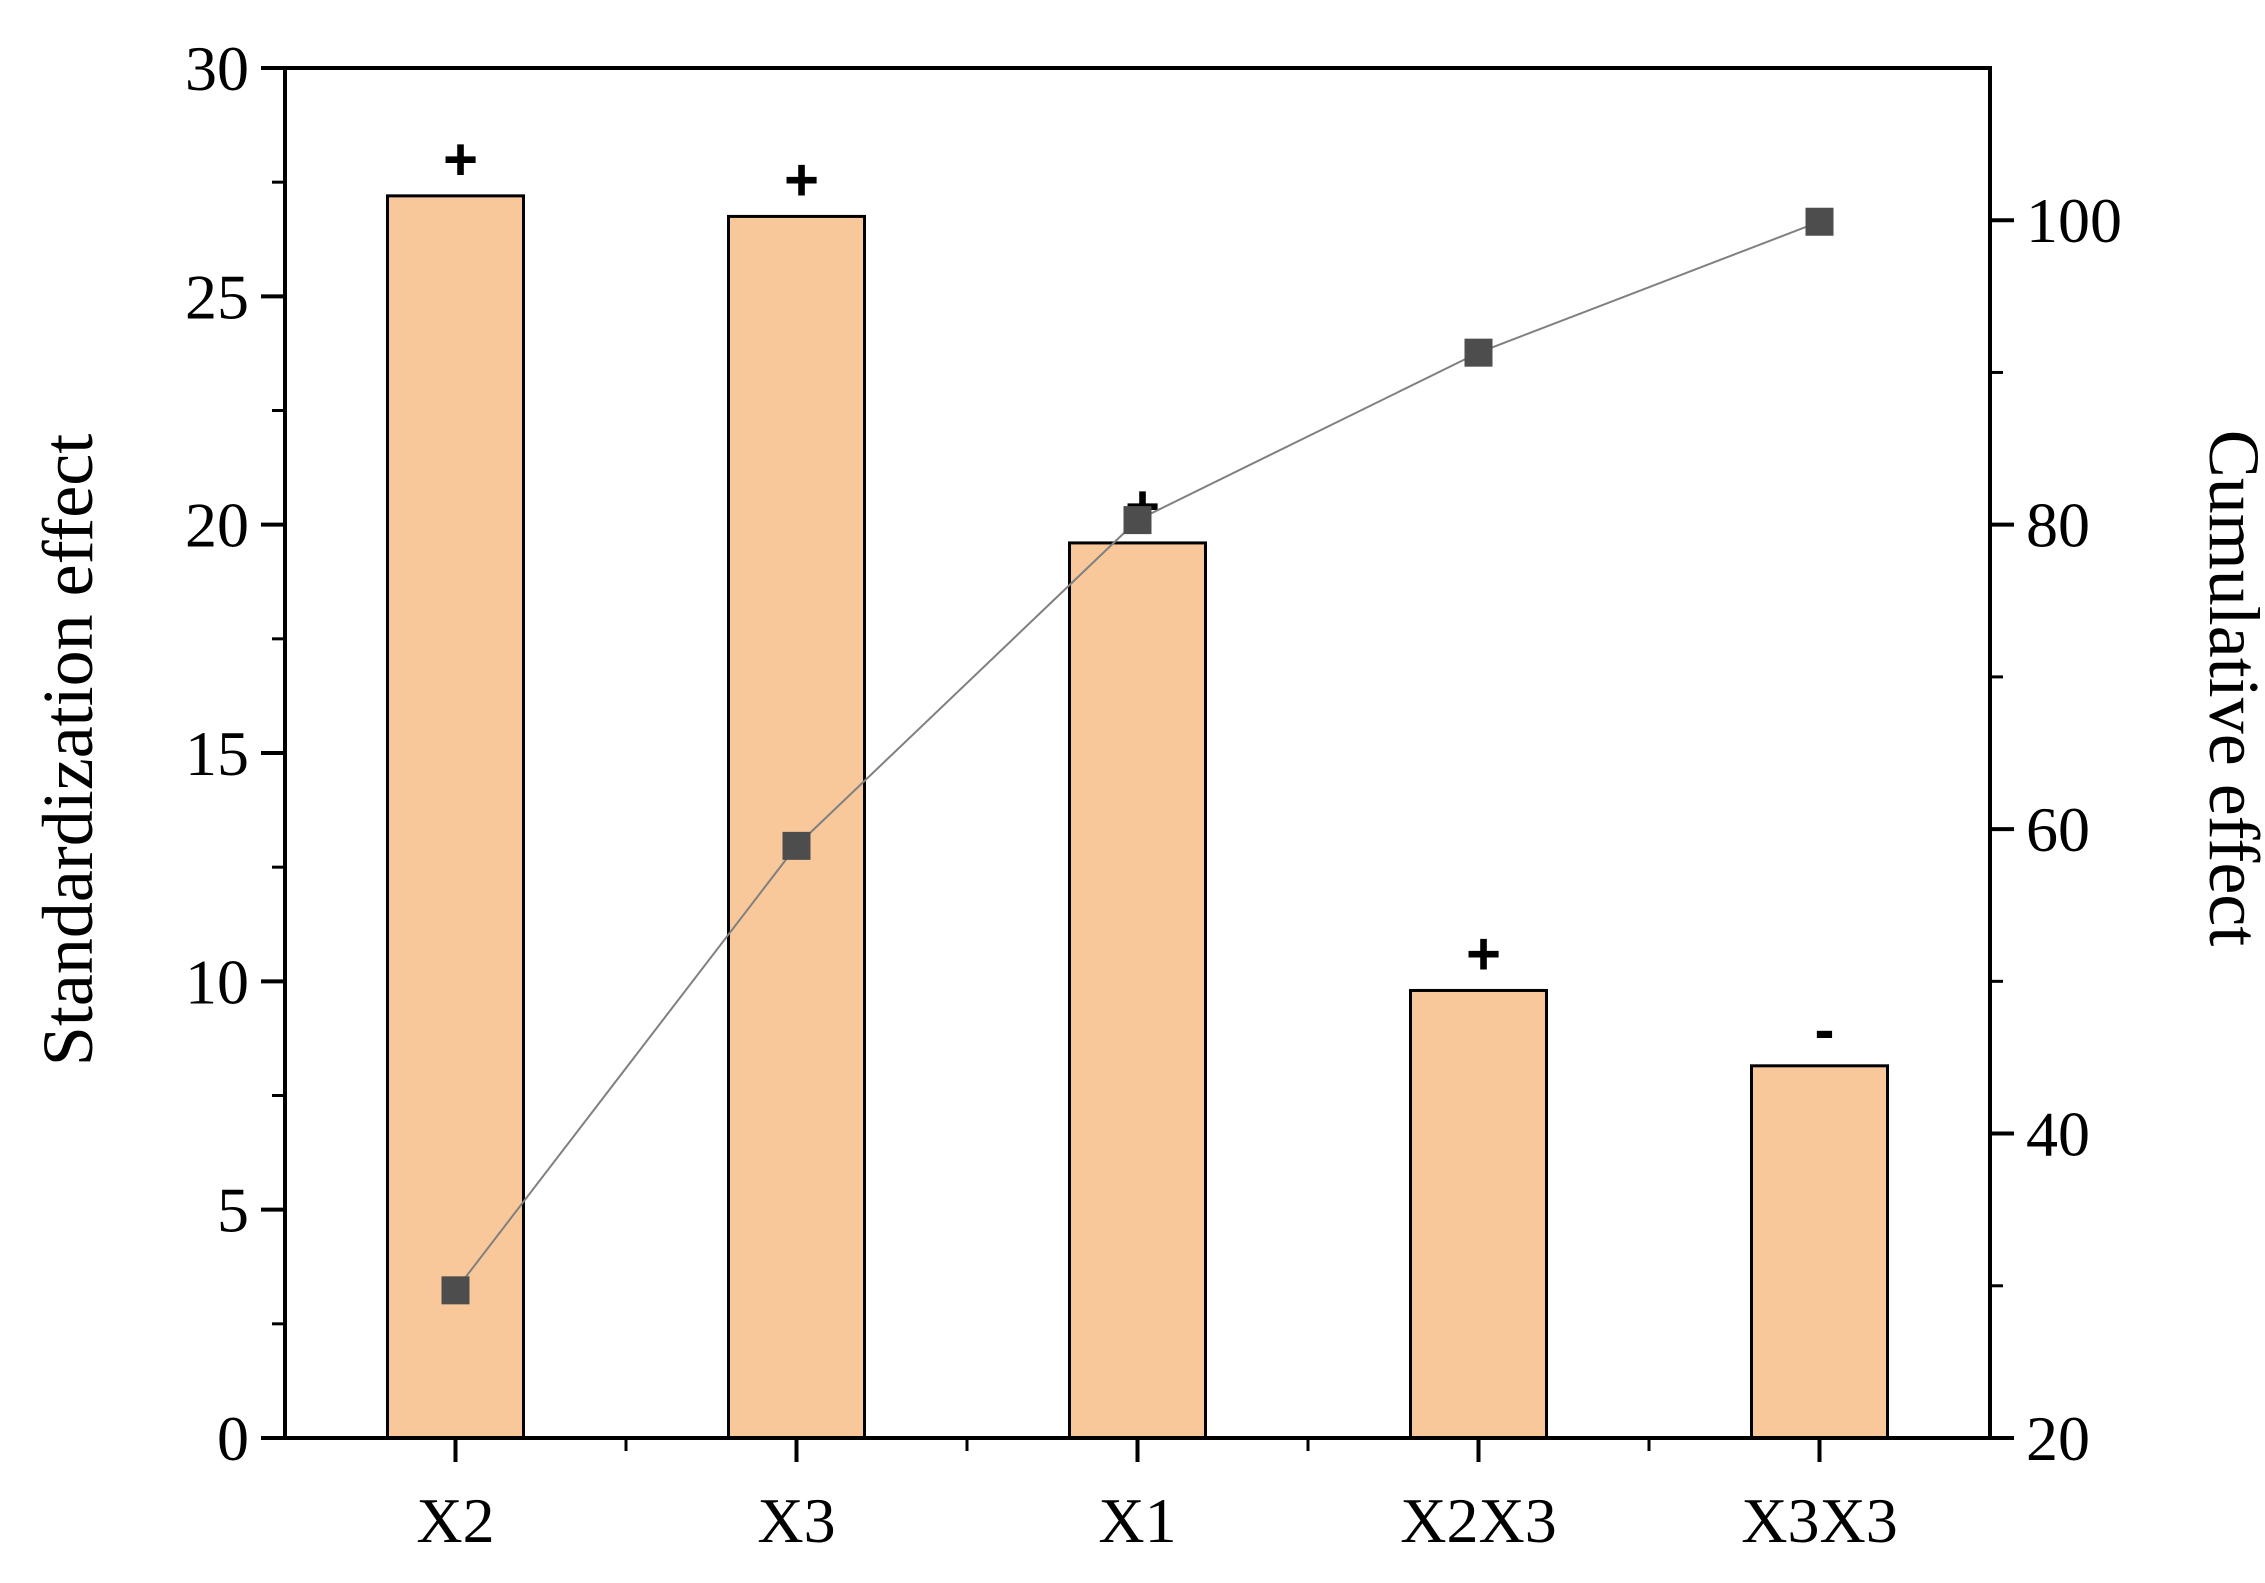 This screenshot has width=2265, height=1583. I want to click on right-tick-label: 40, so click(2058, 1134).